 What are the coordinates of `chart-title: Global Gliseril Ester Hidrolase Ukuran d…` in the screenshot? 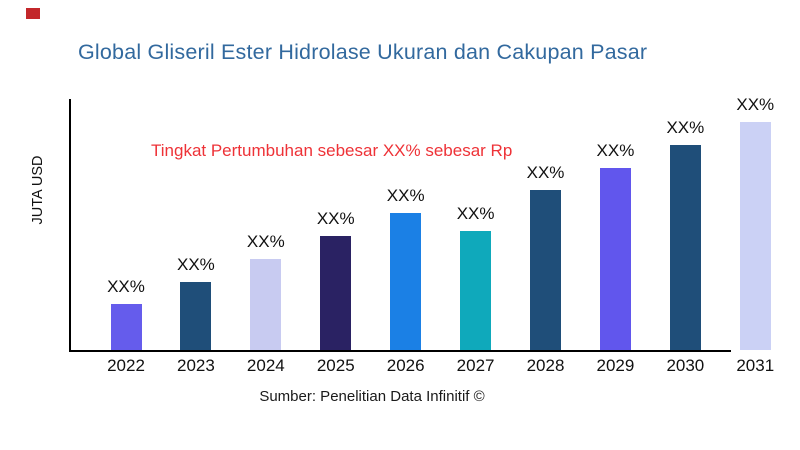 It's located at (363, 52).